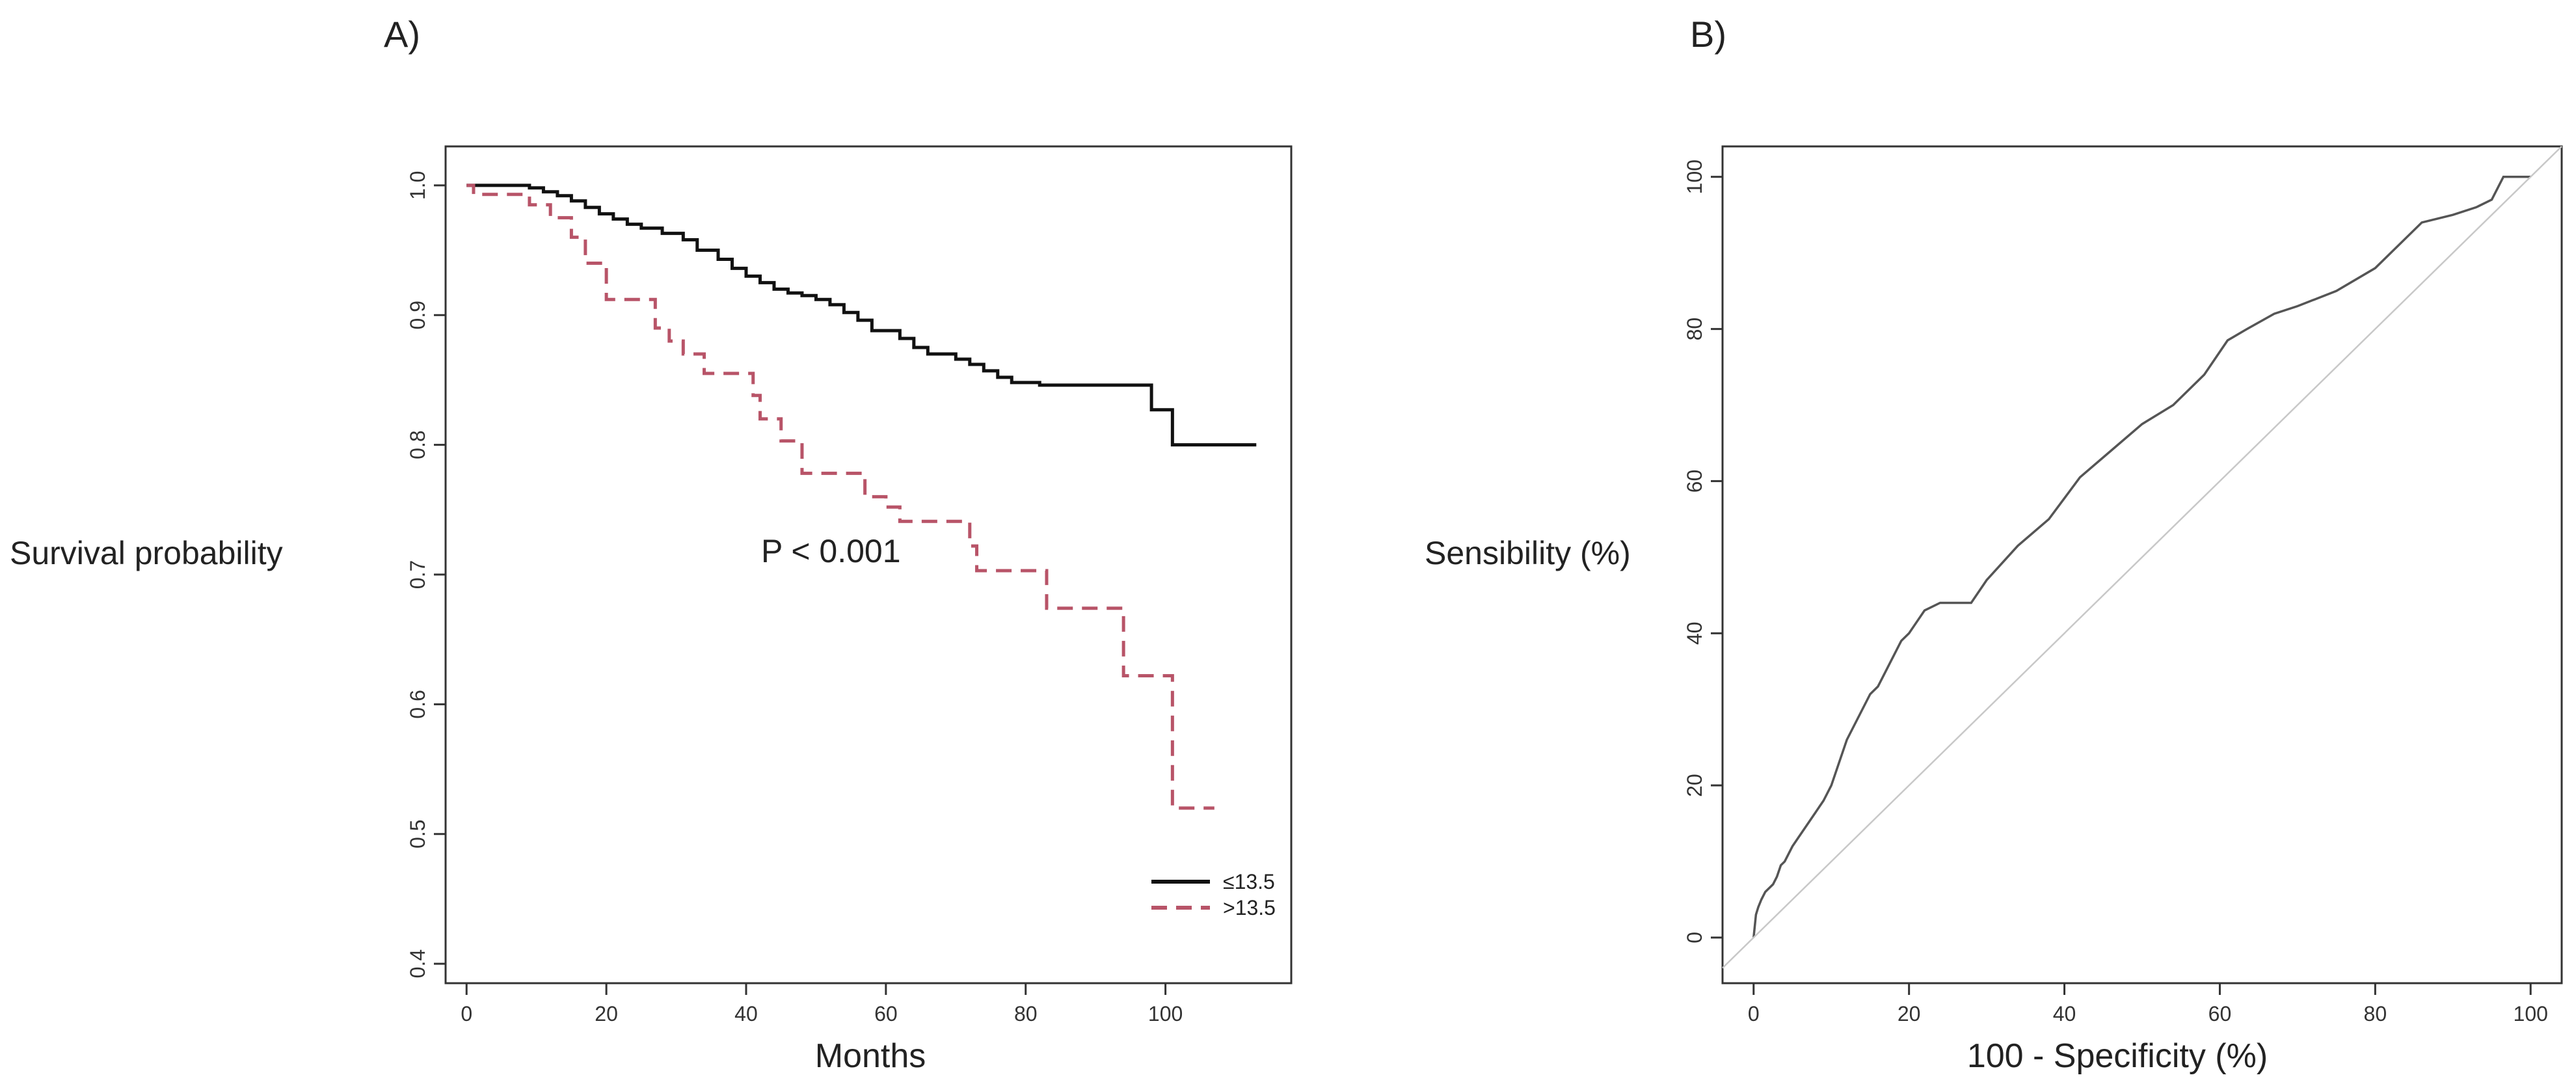 This screenshot has height=1086, width=2576. What do you see at coordinates (417, 704) in the screenshot?
I see `y-tick-label-a: 0.6` at bounding box center [417, 704].